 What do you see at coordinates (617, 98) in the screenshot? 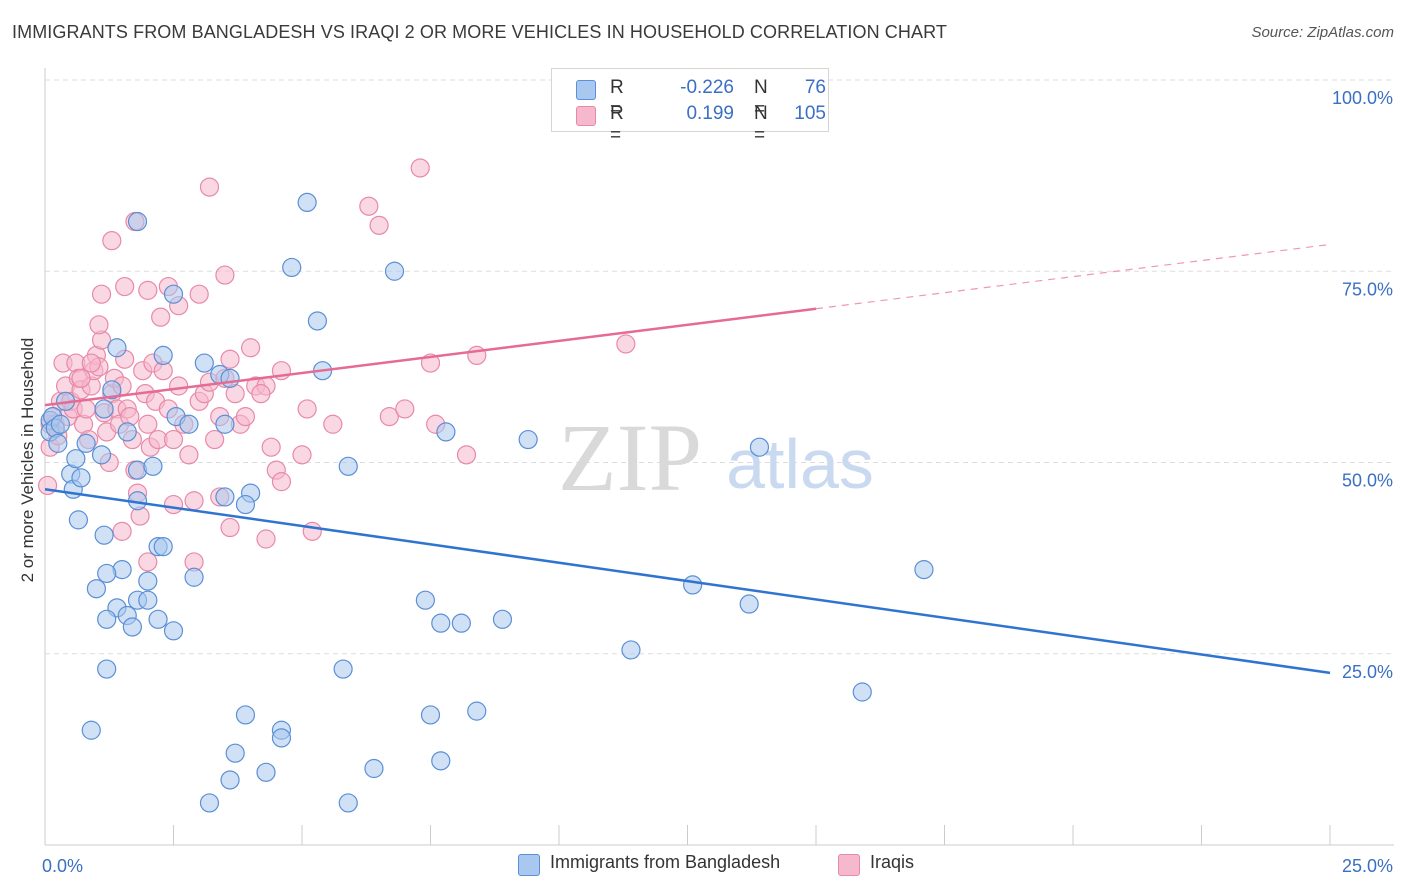
I see `legend-r-label: R =` at bounding box center [617, 98].